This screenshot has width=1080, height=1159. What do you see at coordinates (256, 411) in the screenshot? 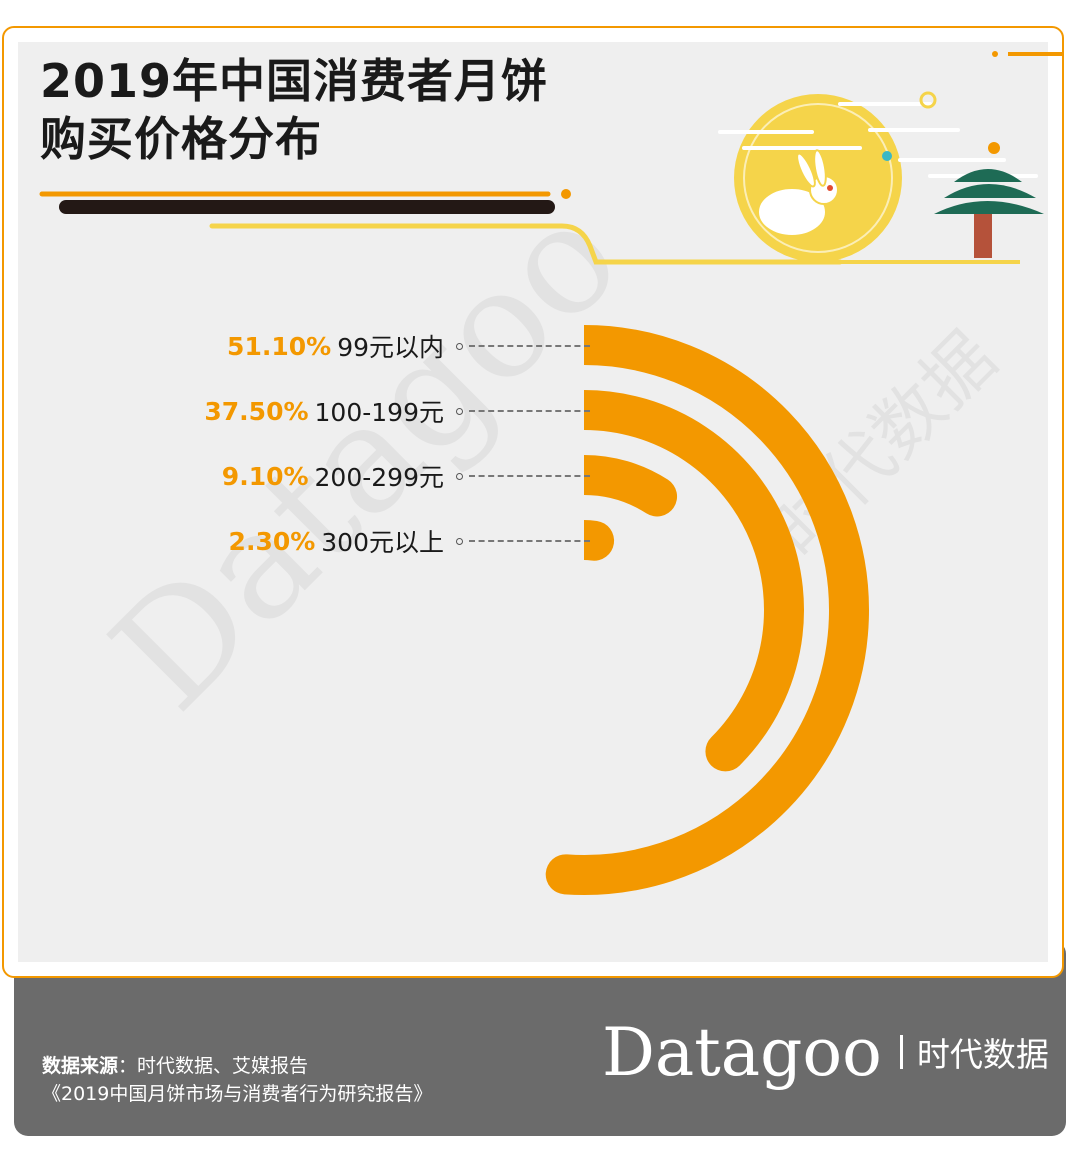
I see `value-label-1: 37.50%` at bounding box center [256, 411].